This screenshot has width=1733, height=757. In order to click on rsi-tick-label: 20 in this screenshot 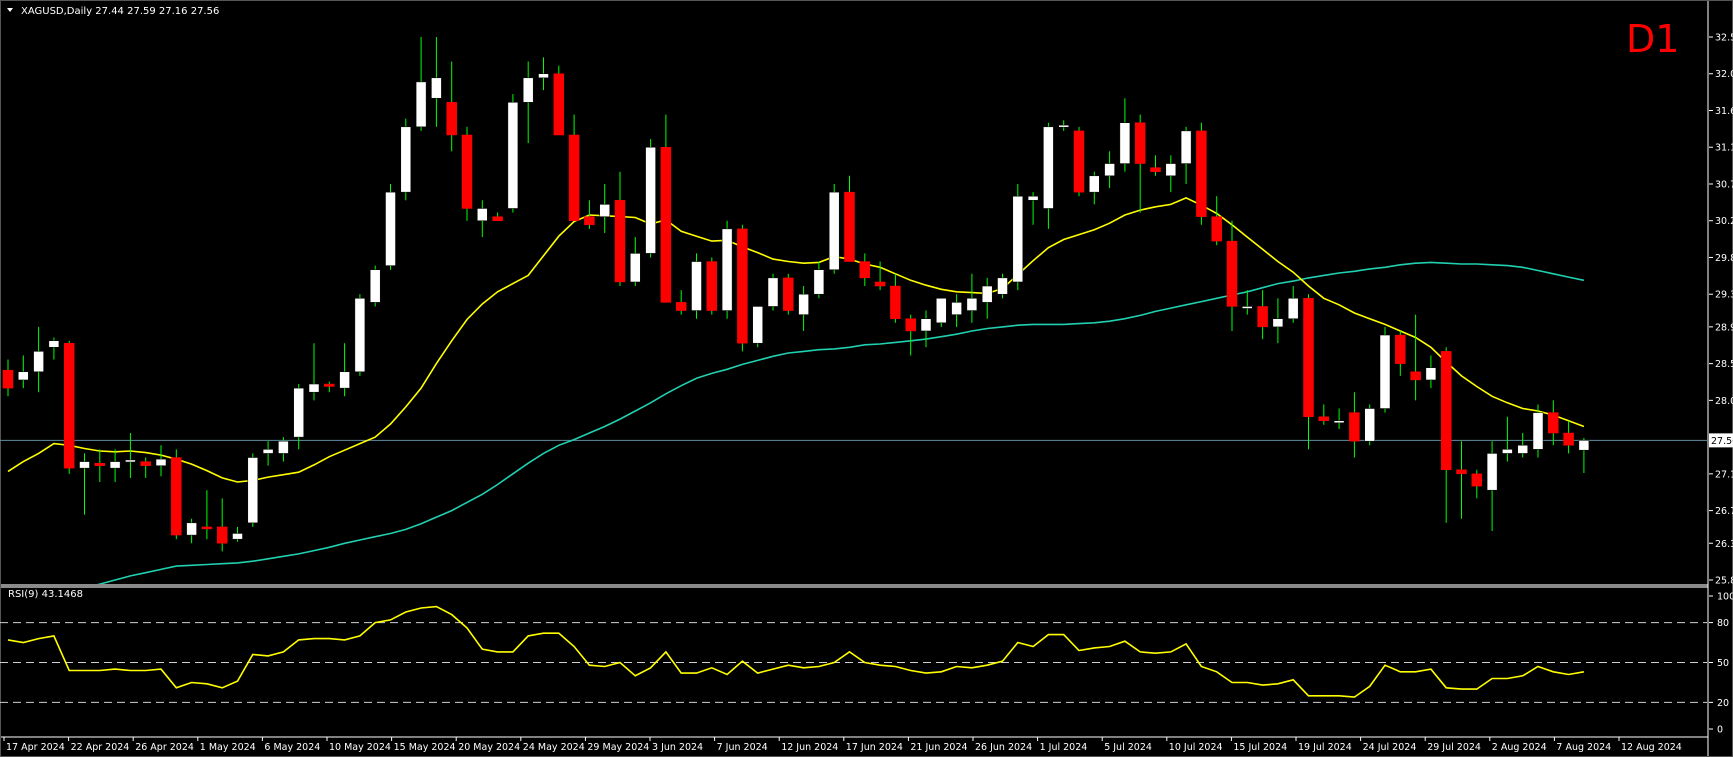, I will do `click(1723, 703)`.